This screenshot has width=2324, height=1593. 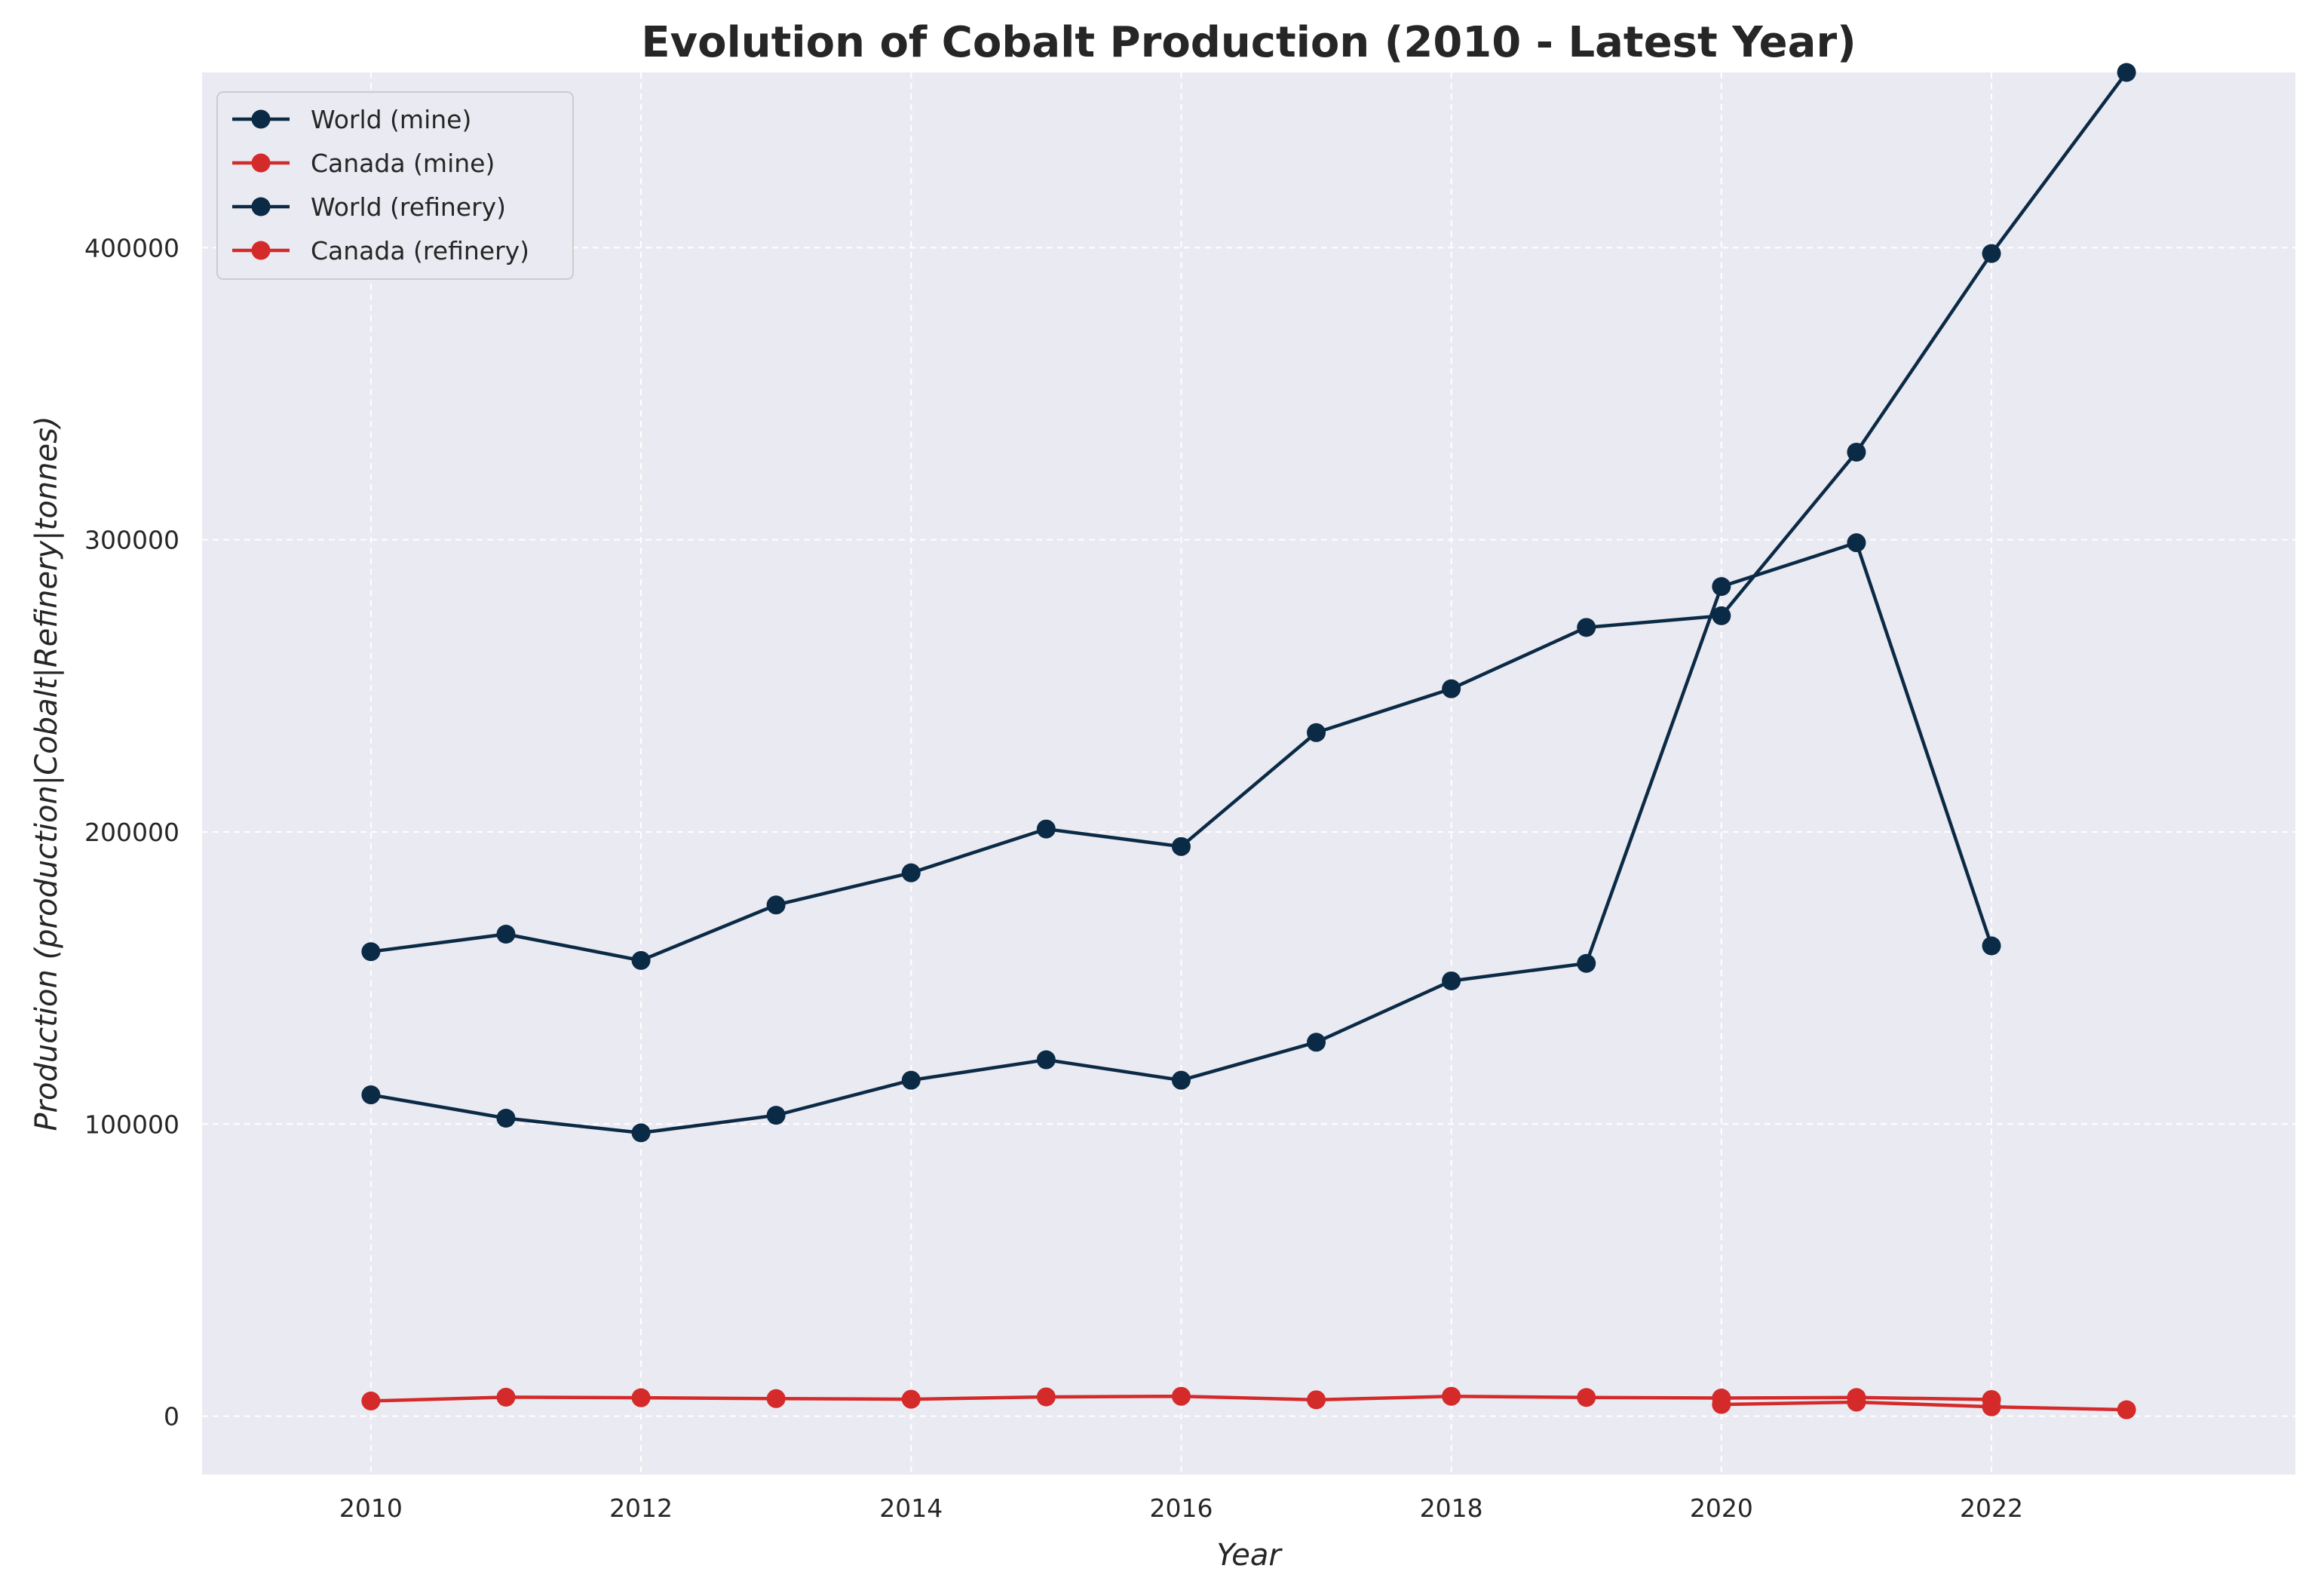 What do you see at coordinates (1451, 1508) in the screenshot?
I see `x-tick-label: 2018` at bounding box center [1451, 1508].